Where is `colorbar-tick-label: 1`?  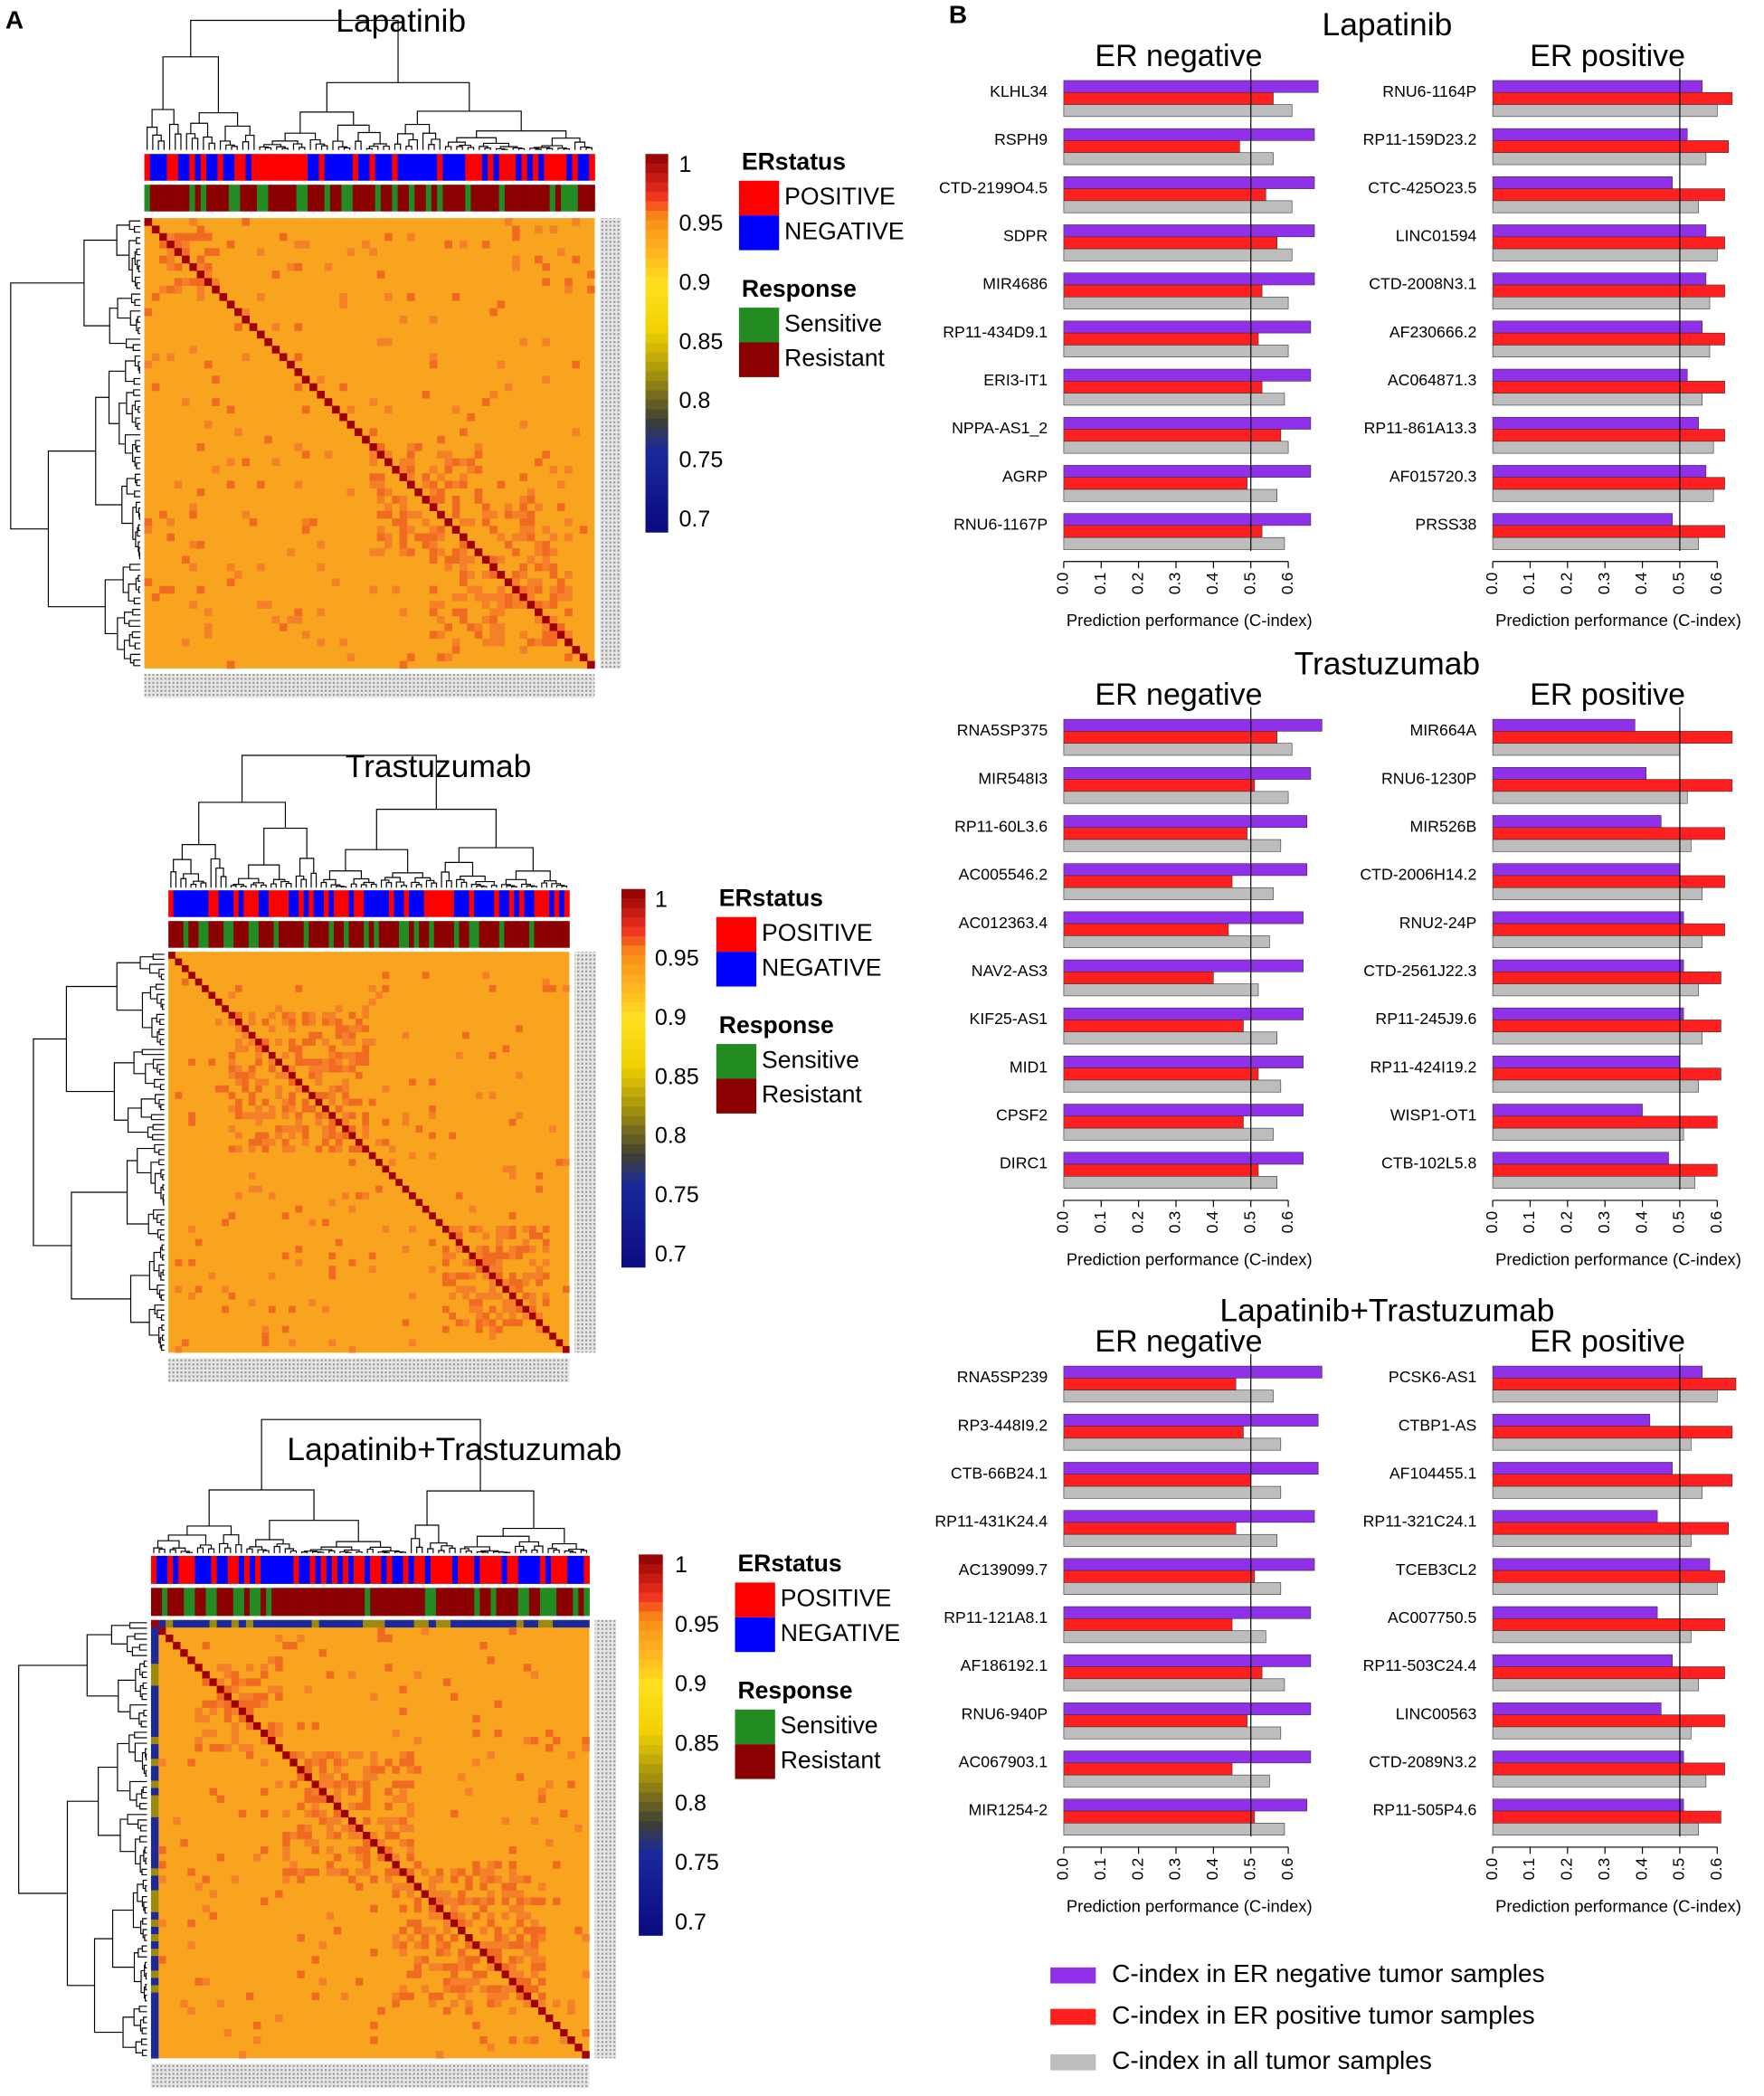
colorbar-tick-label: 1 is located at coordinates (661, 899).